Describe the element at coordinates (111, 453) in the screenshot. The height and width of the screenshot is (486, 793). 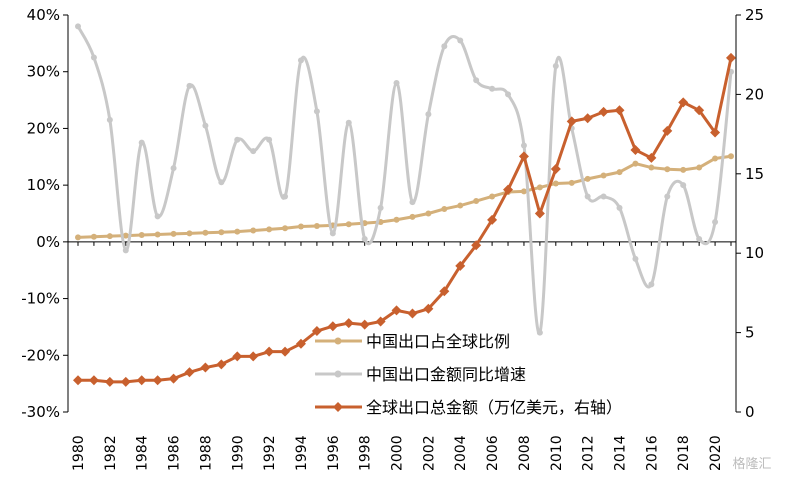
I see `x-tick-label: 1982` at that location.